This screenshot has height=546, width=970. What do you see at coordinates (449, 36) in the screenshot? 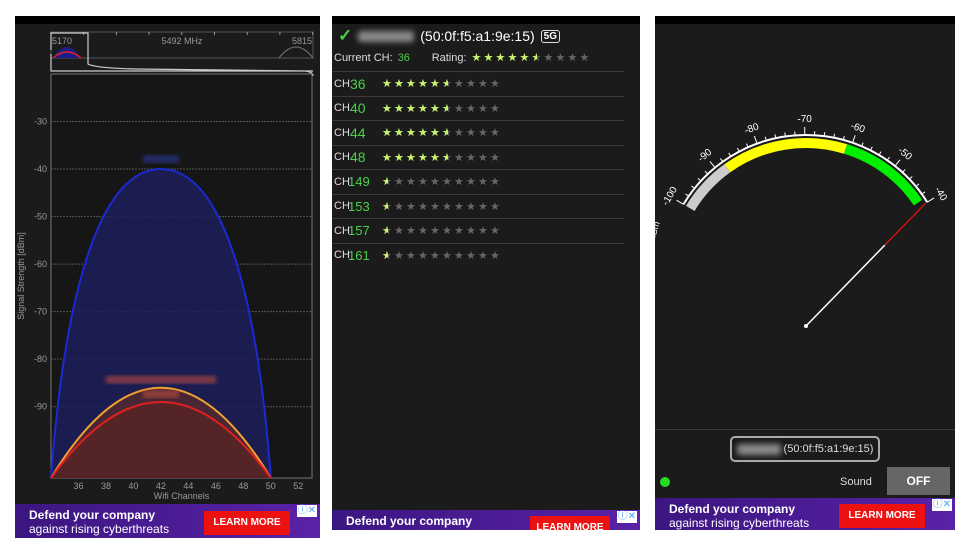
I see `network-header: ✓ (50:0f:f5:a1:9e:15) 5G` at bounding box center [449, 36].